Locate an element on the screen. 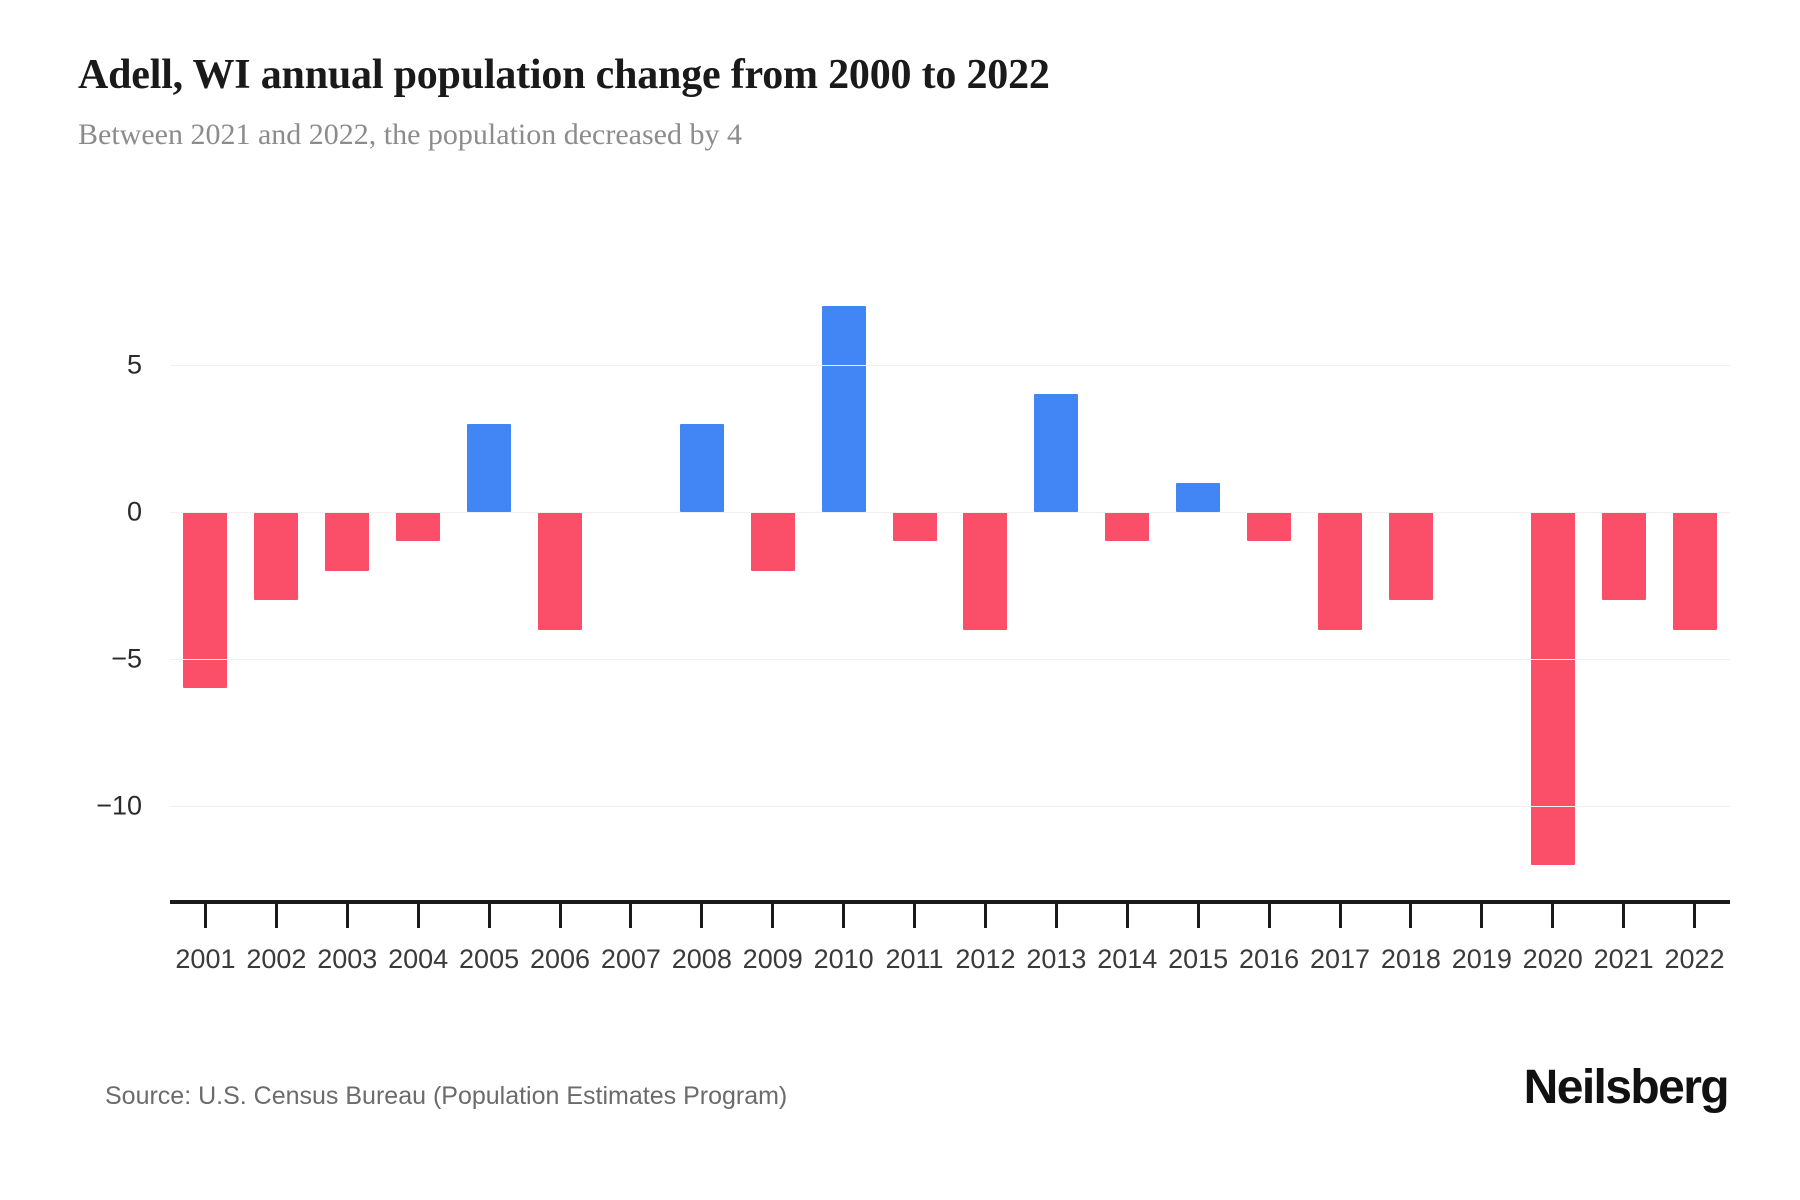 This screenshot has height=1200, width=1800. x-axis-tick-label: 2005 is located at coordinates (489, 959).